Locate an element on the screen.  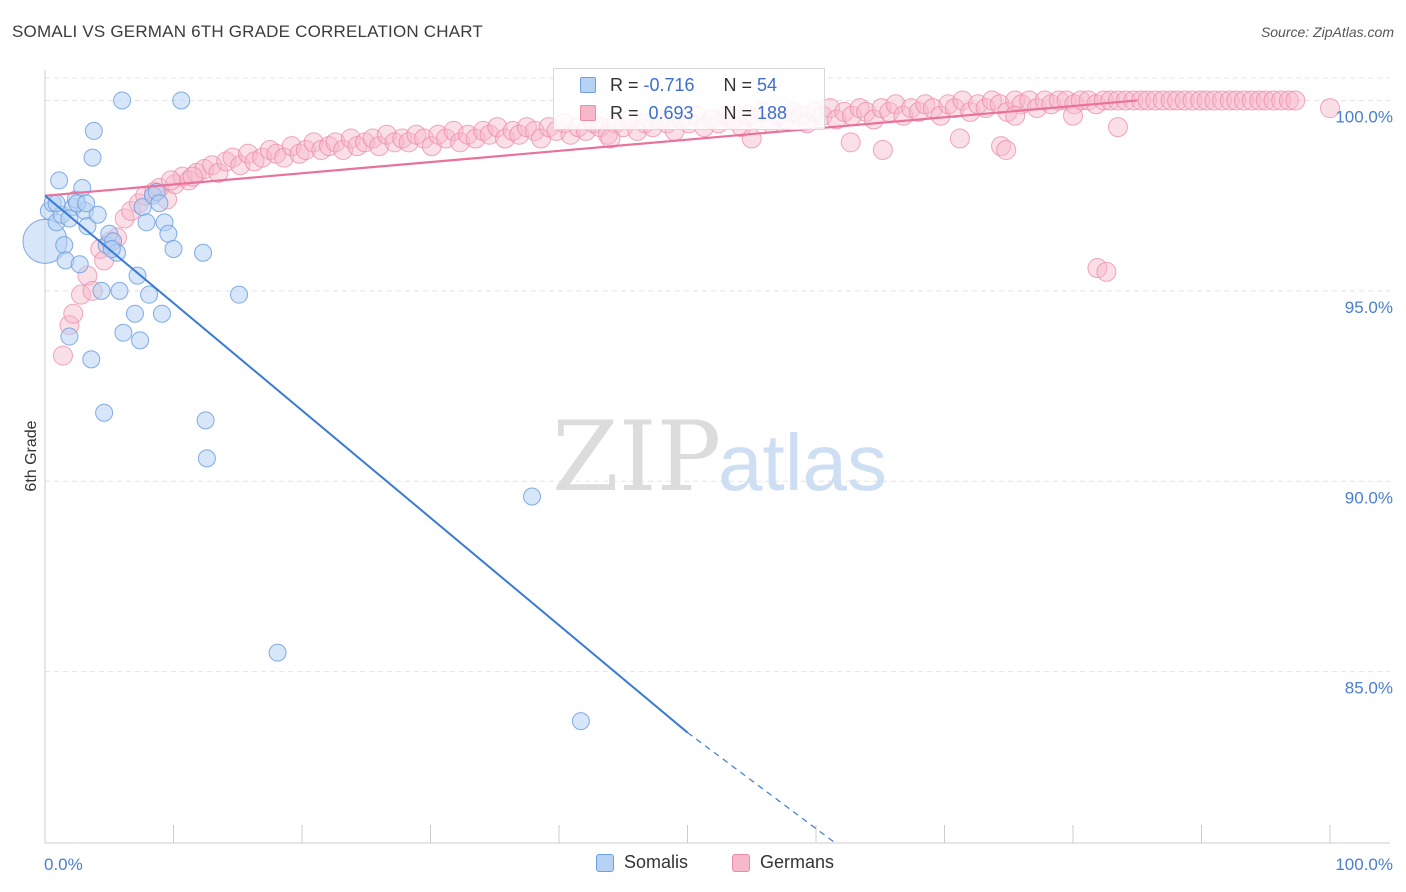
legend-swatch-somalis is located at coordinates (588, 85).